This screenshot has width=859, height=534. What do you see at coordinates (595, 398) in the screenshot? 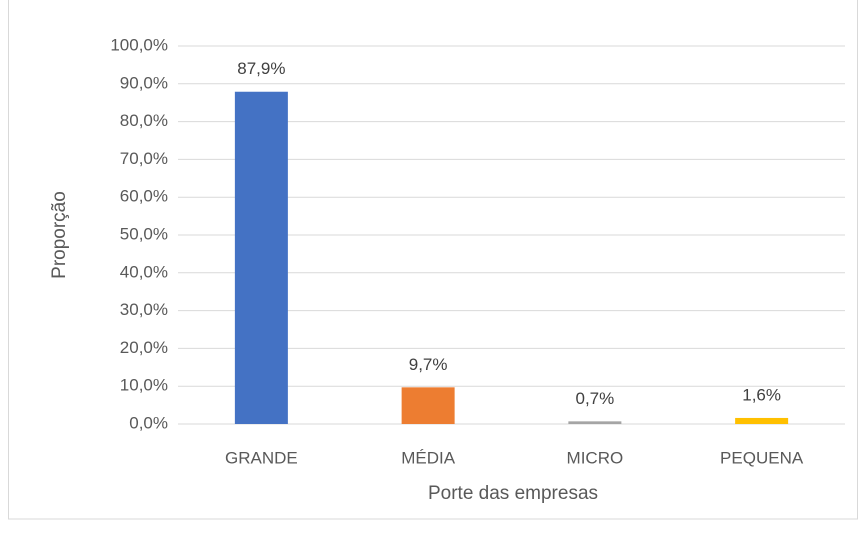
I see `data-label: 0,7%` at bounding box center [595, 398].